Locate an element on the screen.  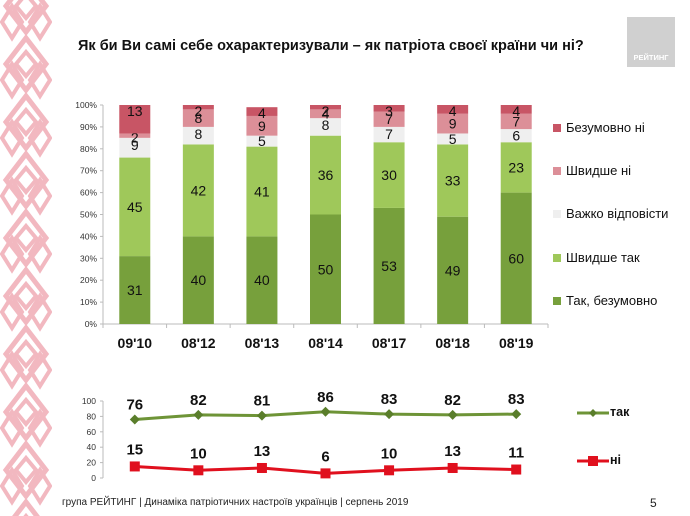
x-category-label: 09'10 is located at coordinates (135, 343).